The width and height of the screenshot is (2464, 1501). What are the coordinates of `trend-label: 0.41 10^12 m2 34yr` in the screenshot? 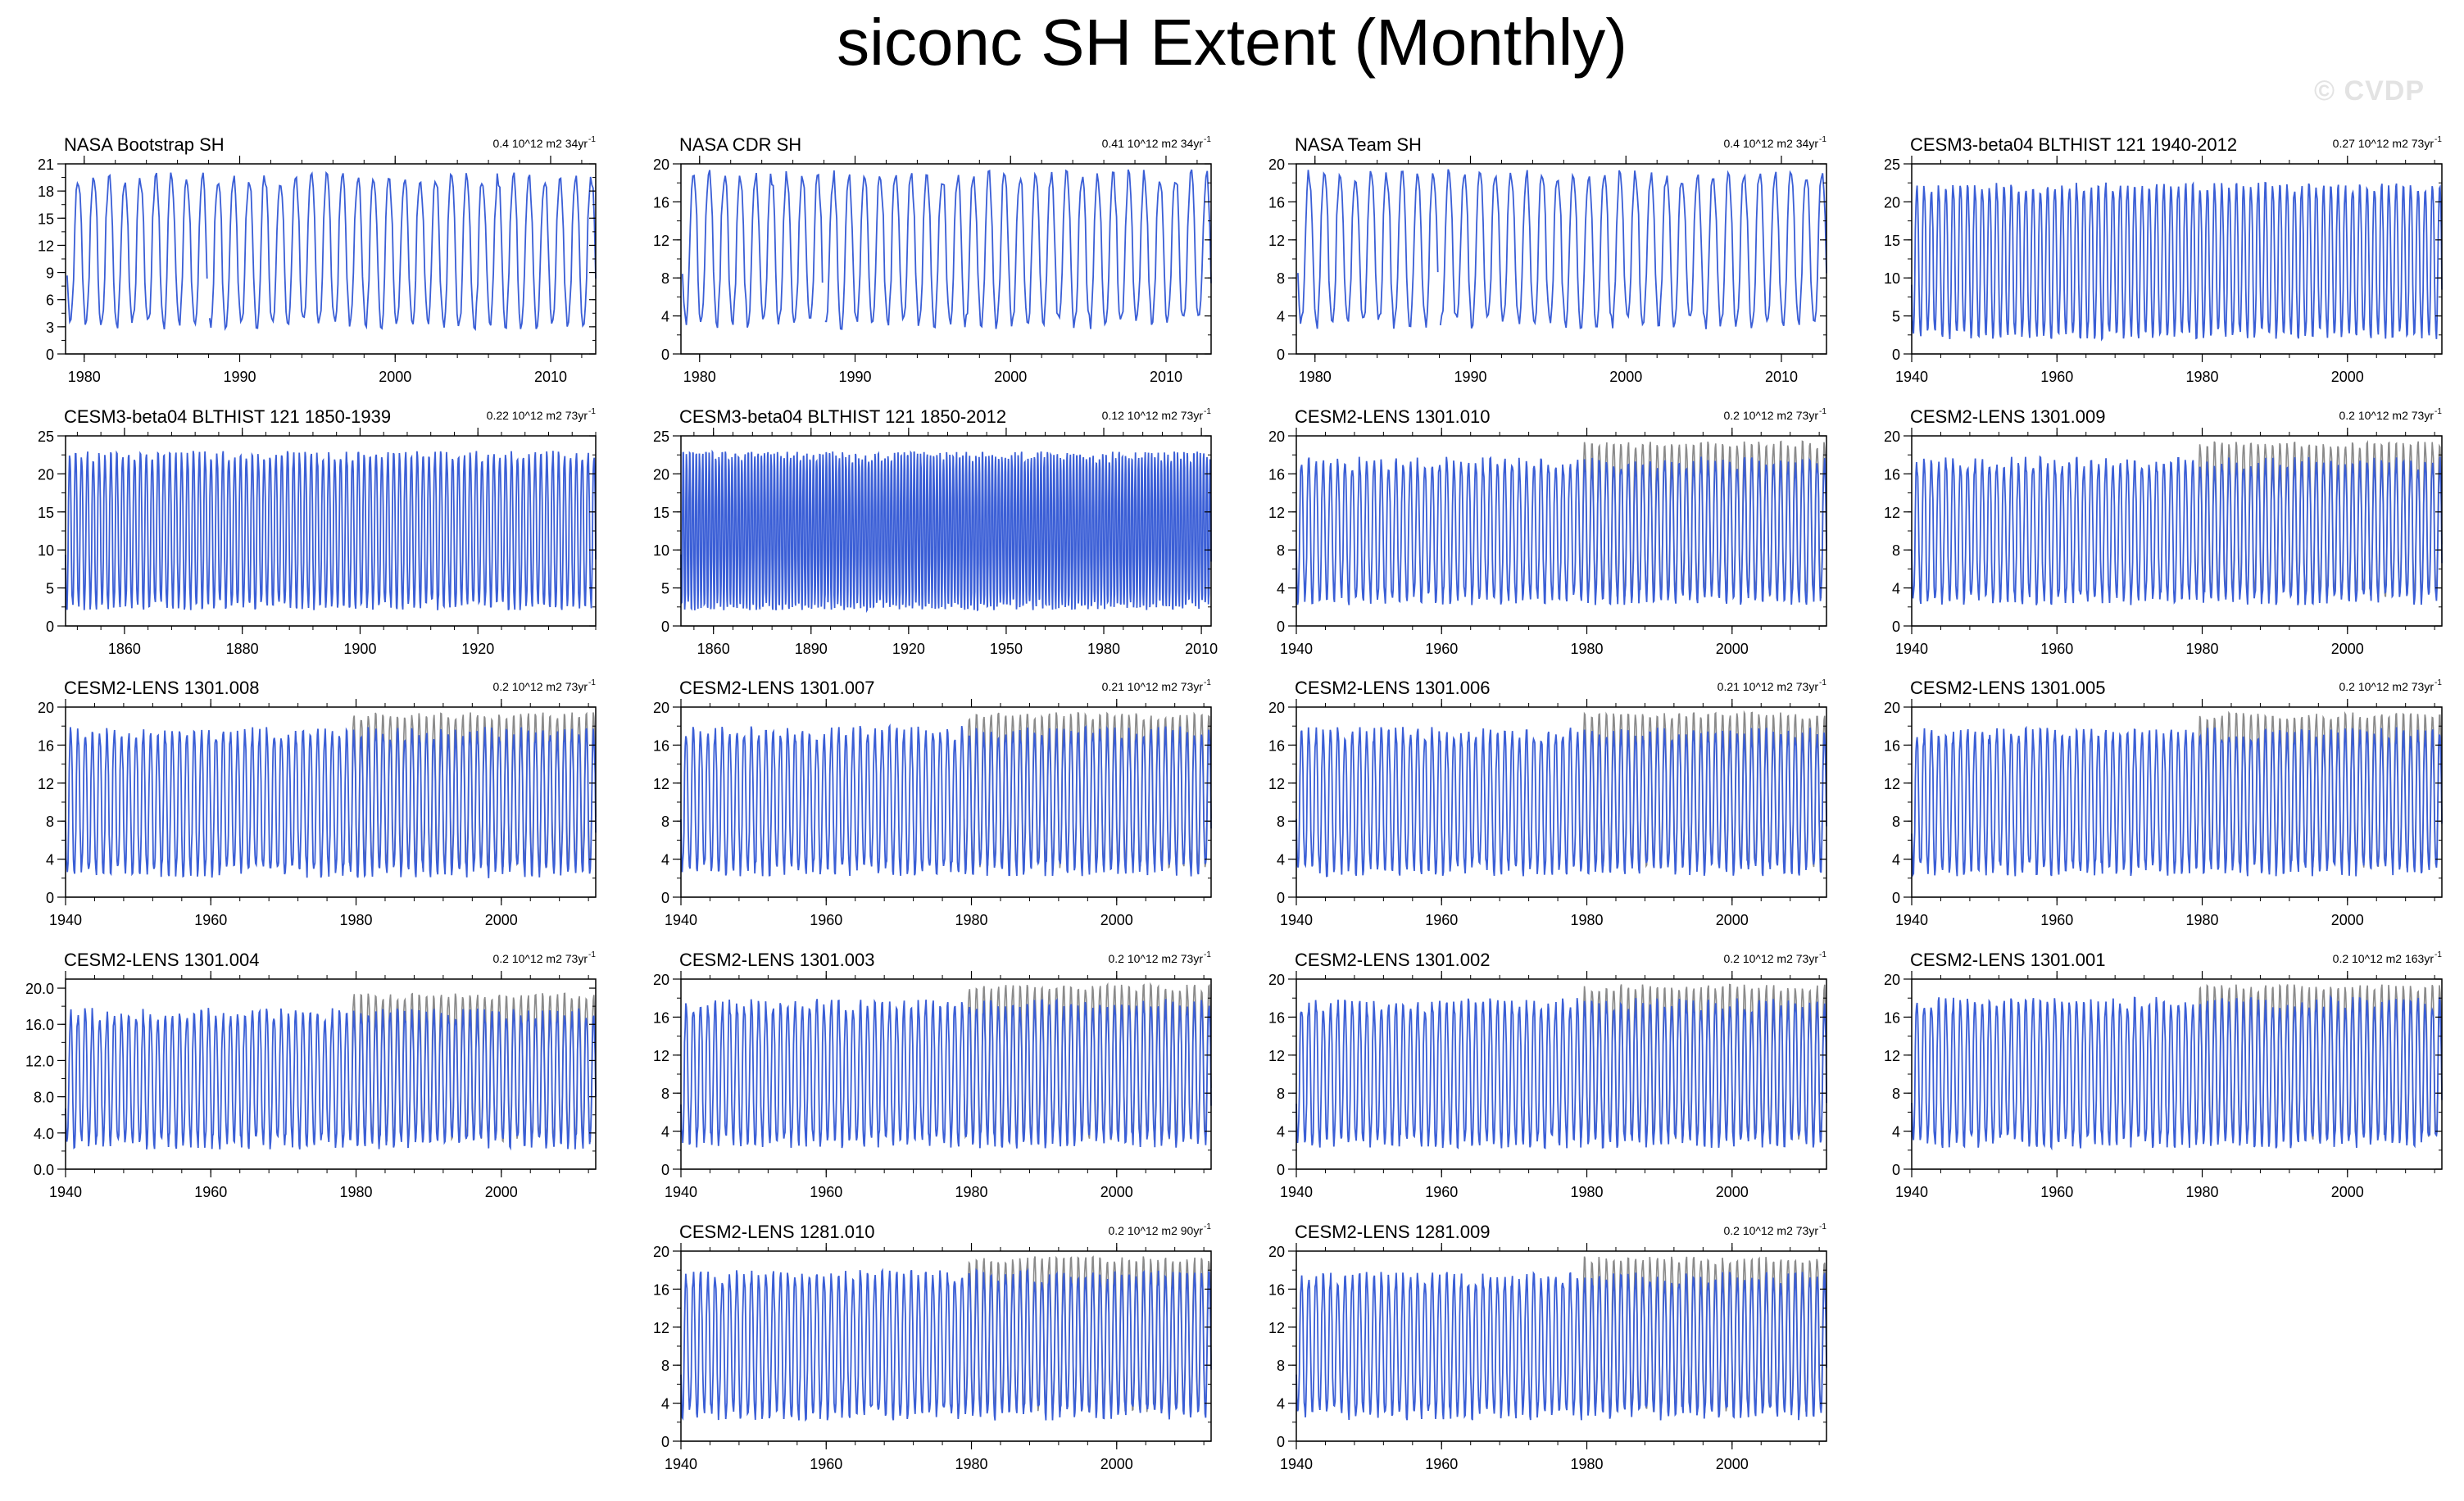 It's located at (1153, 143).